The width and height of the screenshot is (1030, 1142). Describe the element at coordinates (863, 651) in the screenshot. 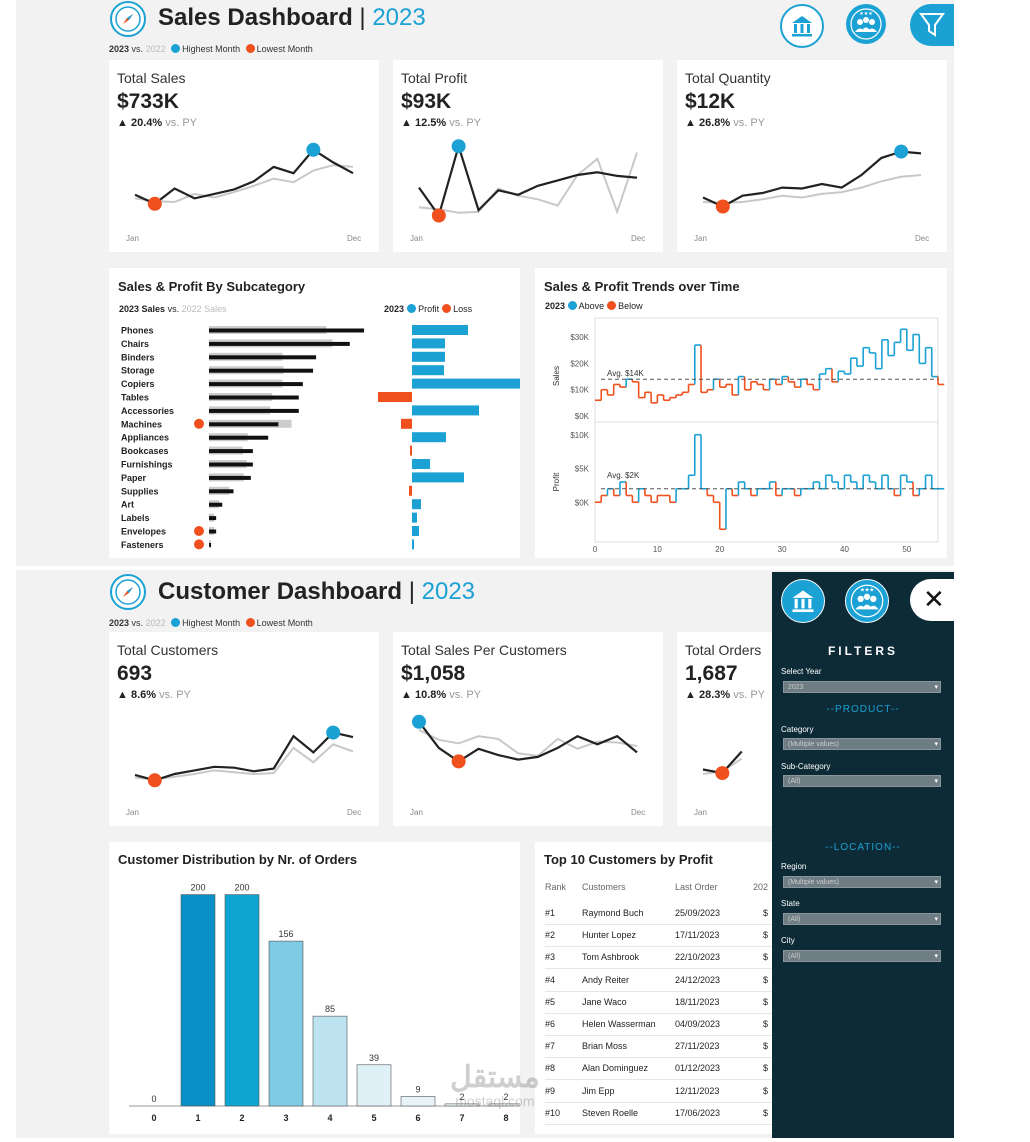

I see `filters-title: FILTERS` at that location.